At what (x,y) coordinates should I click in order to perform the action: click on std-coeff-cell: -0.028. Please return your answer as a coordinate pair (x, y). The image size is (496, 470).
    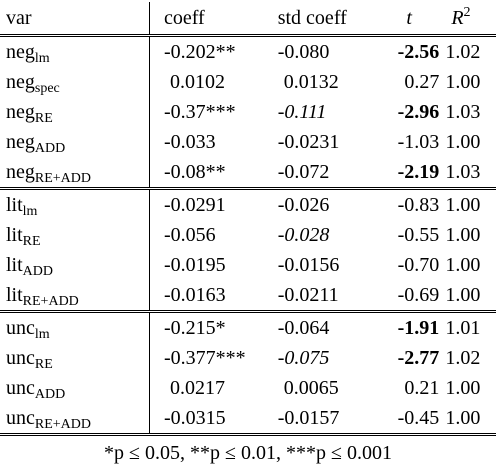
    Looking at the image, I should click on (325, 235).